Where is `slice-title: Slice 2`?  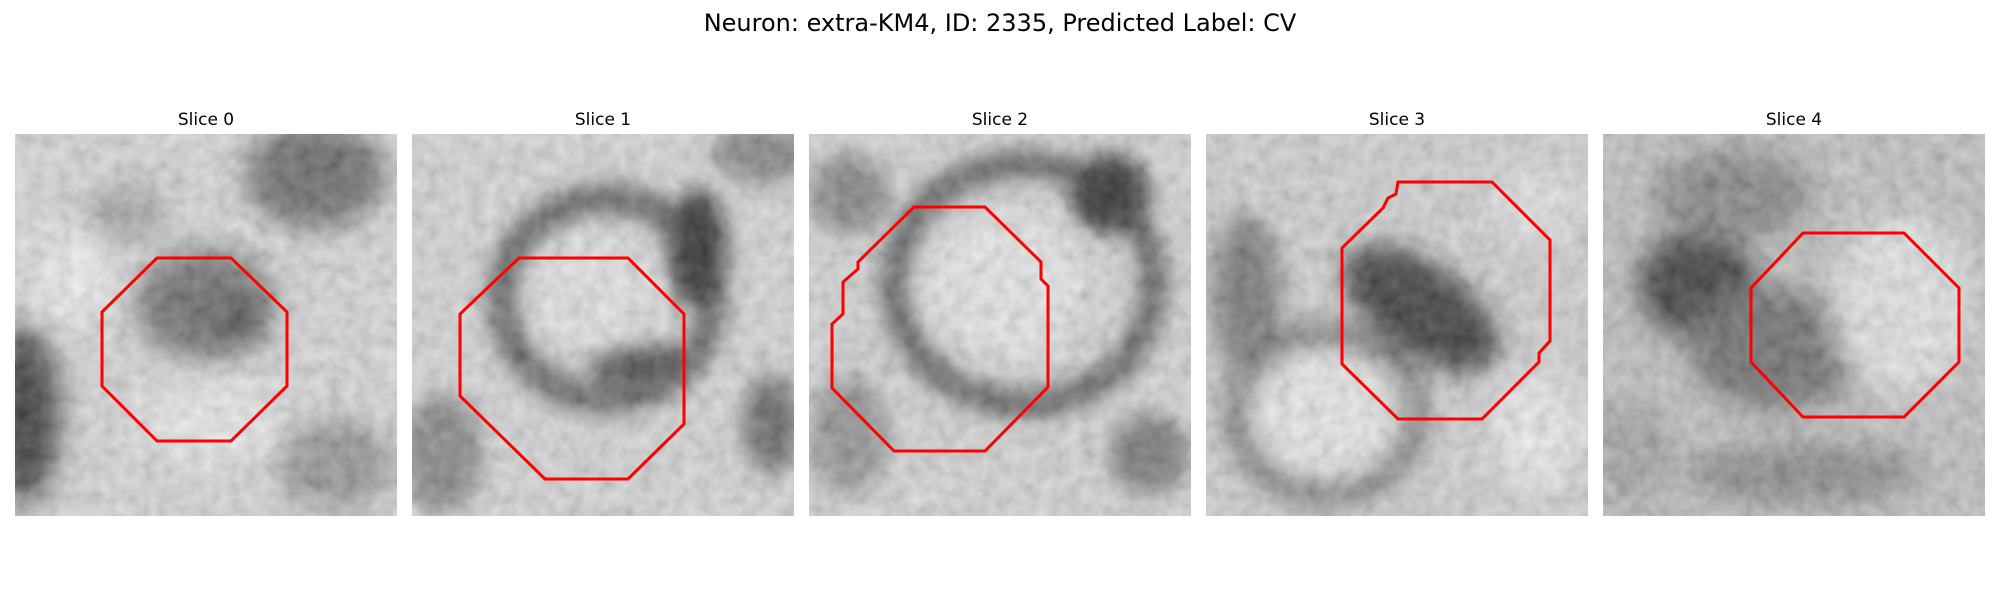
slice-title: Slice 2 is located at coordinates (1000, 120).